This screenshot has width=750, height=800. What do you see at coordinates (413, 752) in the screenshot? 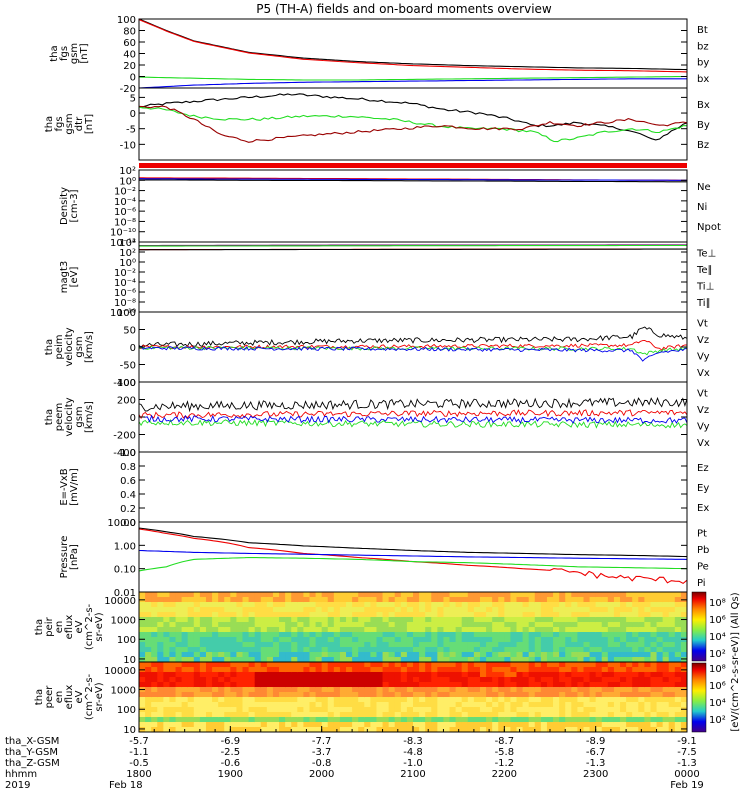
I see `x-tick-label: -4.8` at bounding box center [413, 752].